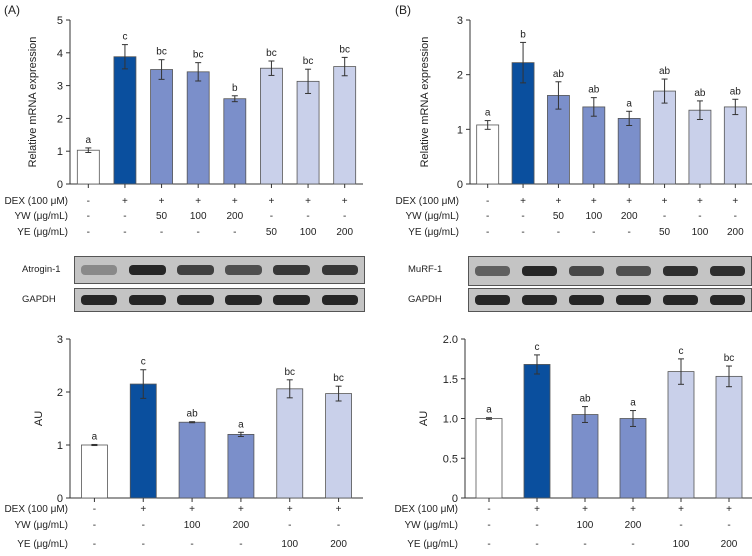 This screenshot has height=556, width=752. I want to click on chart-A-mrna-significance-letter: b, so click(235, 88).